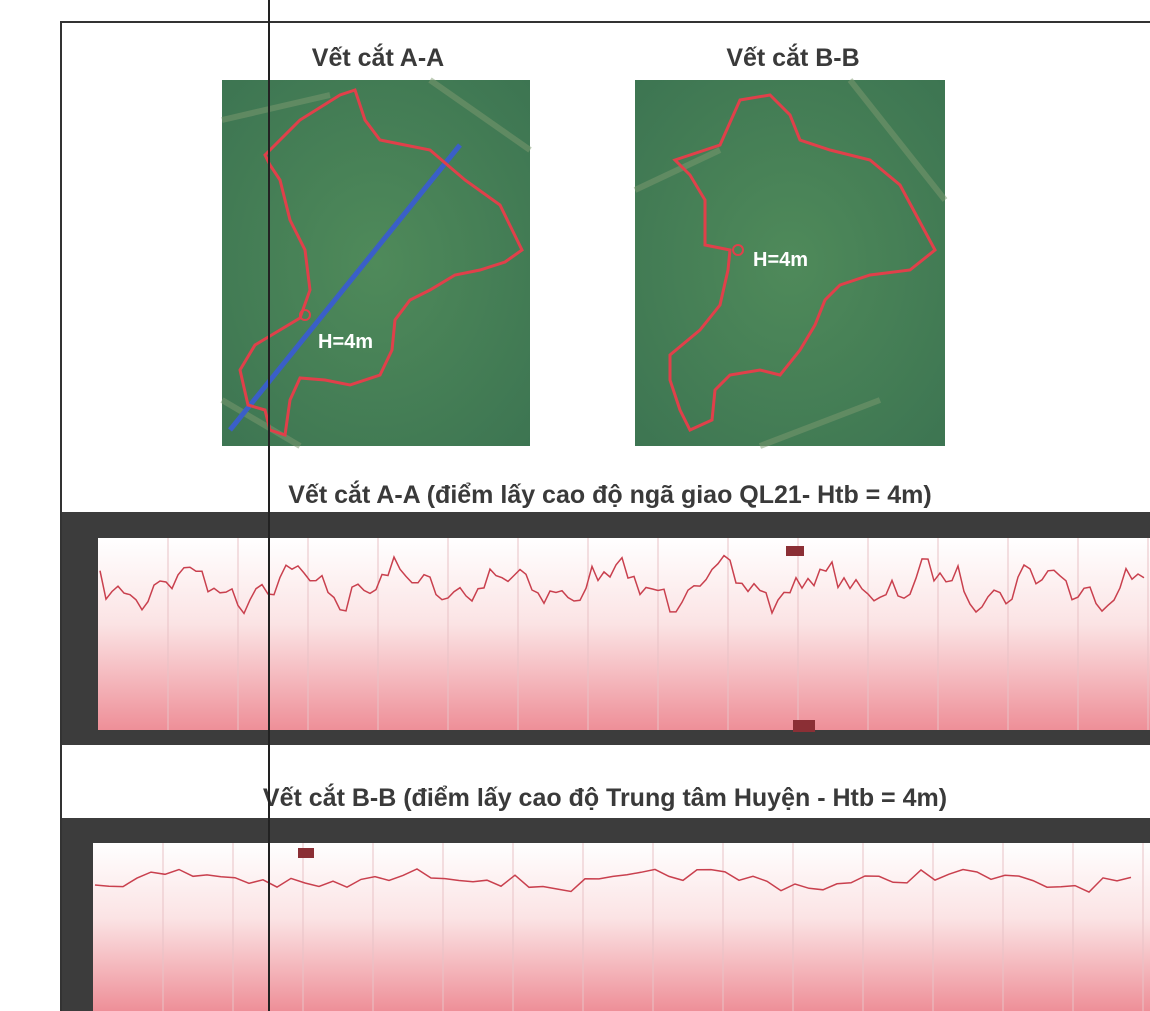  Describe the element at coordinates (653, 927) in the screenshot. I see `profile-grid` at that location.